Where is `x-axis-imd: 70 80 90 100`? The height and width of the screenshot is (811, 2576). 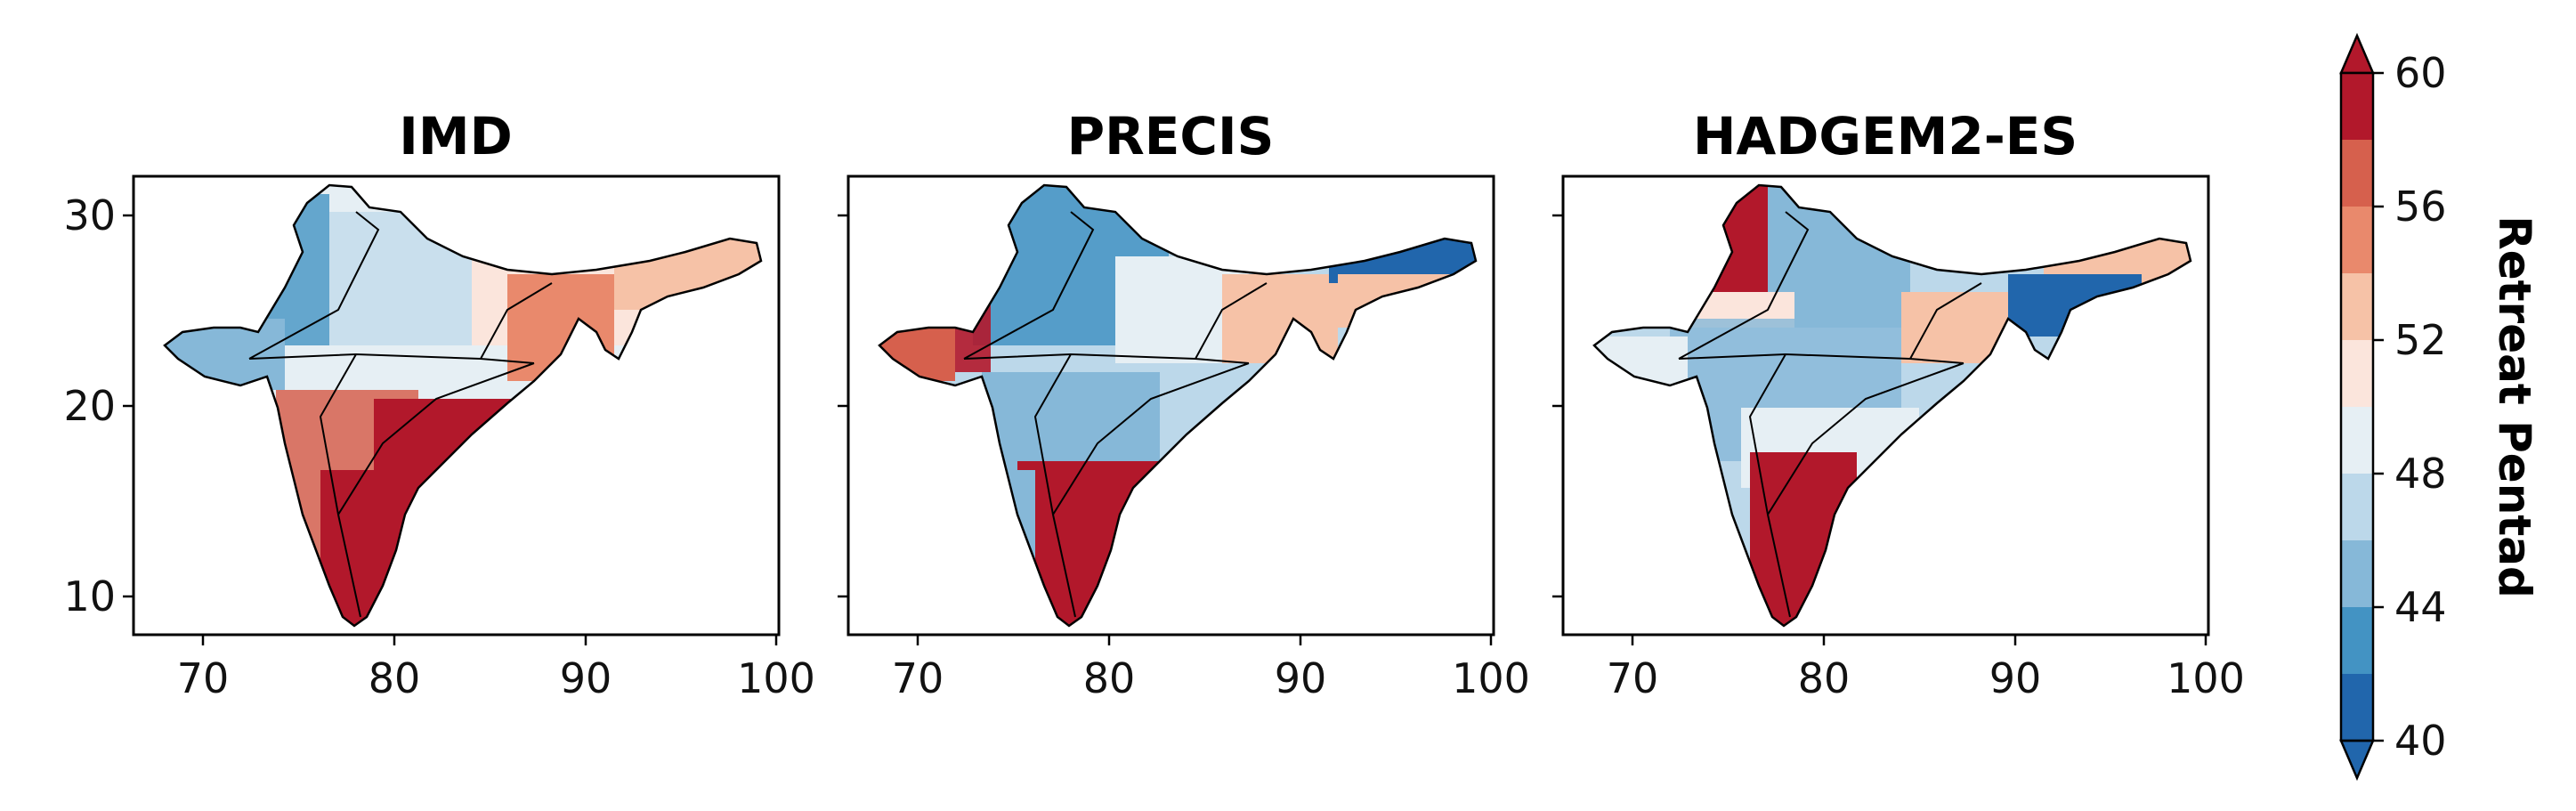
x-axis-imd: 70 80 90 100 is located at coordinates (496, 669).